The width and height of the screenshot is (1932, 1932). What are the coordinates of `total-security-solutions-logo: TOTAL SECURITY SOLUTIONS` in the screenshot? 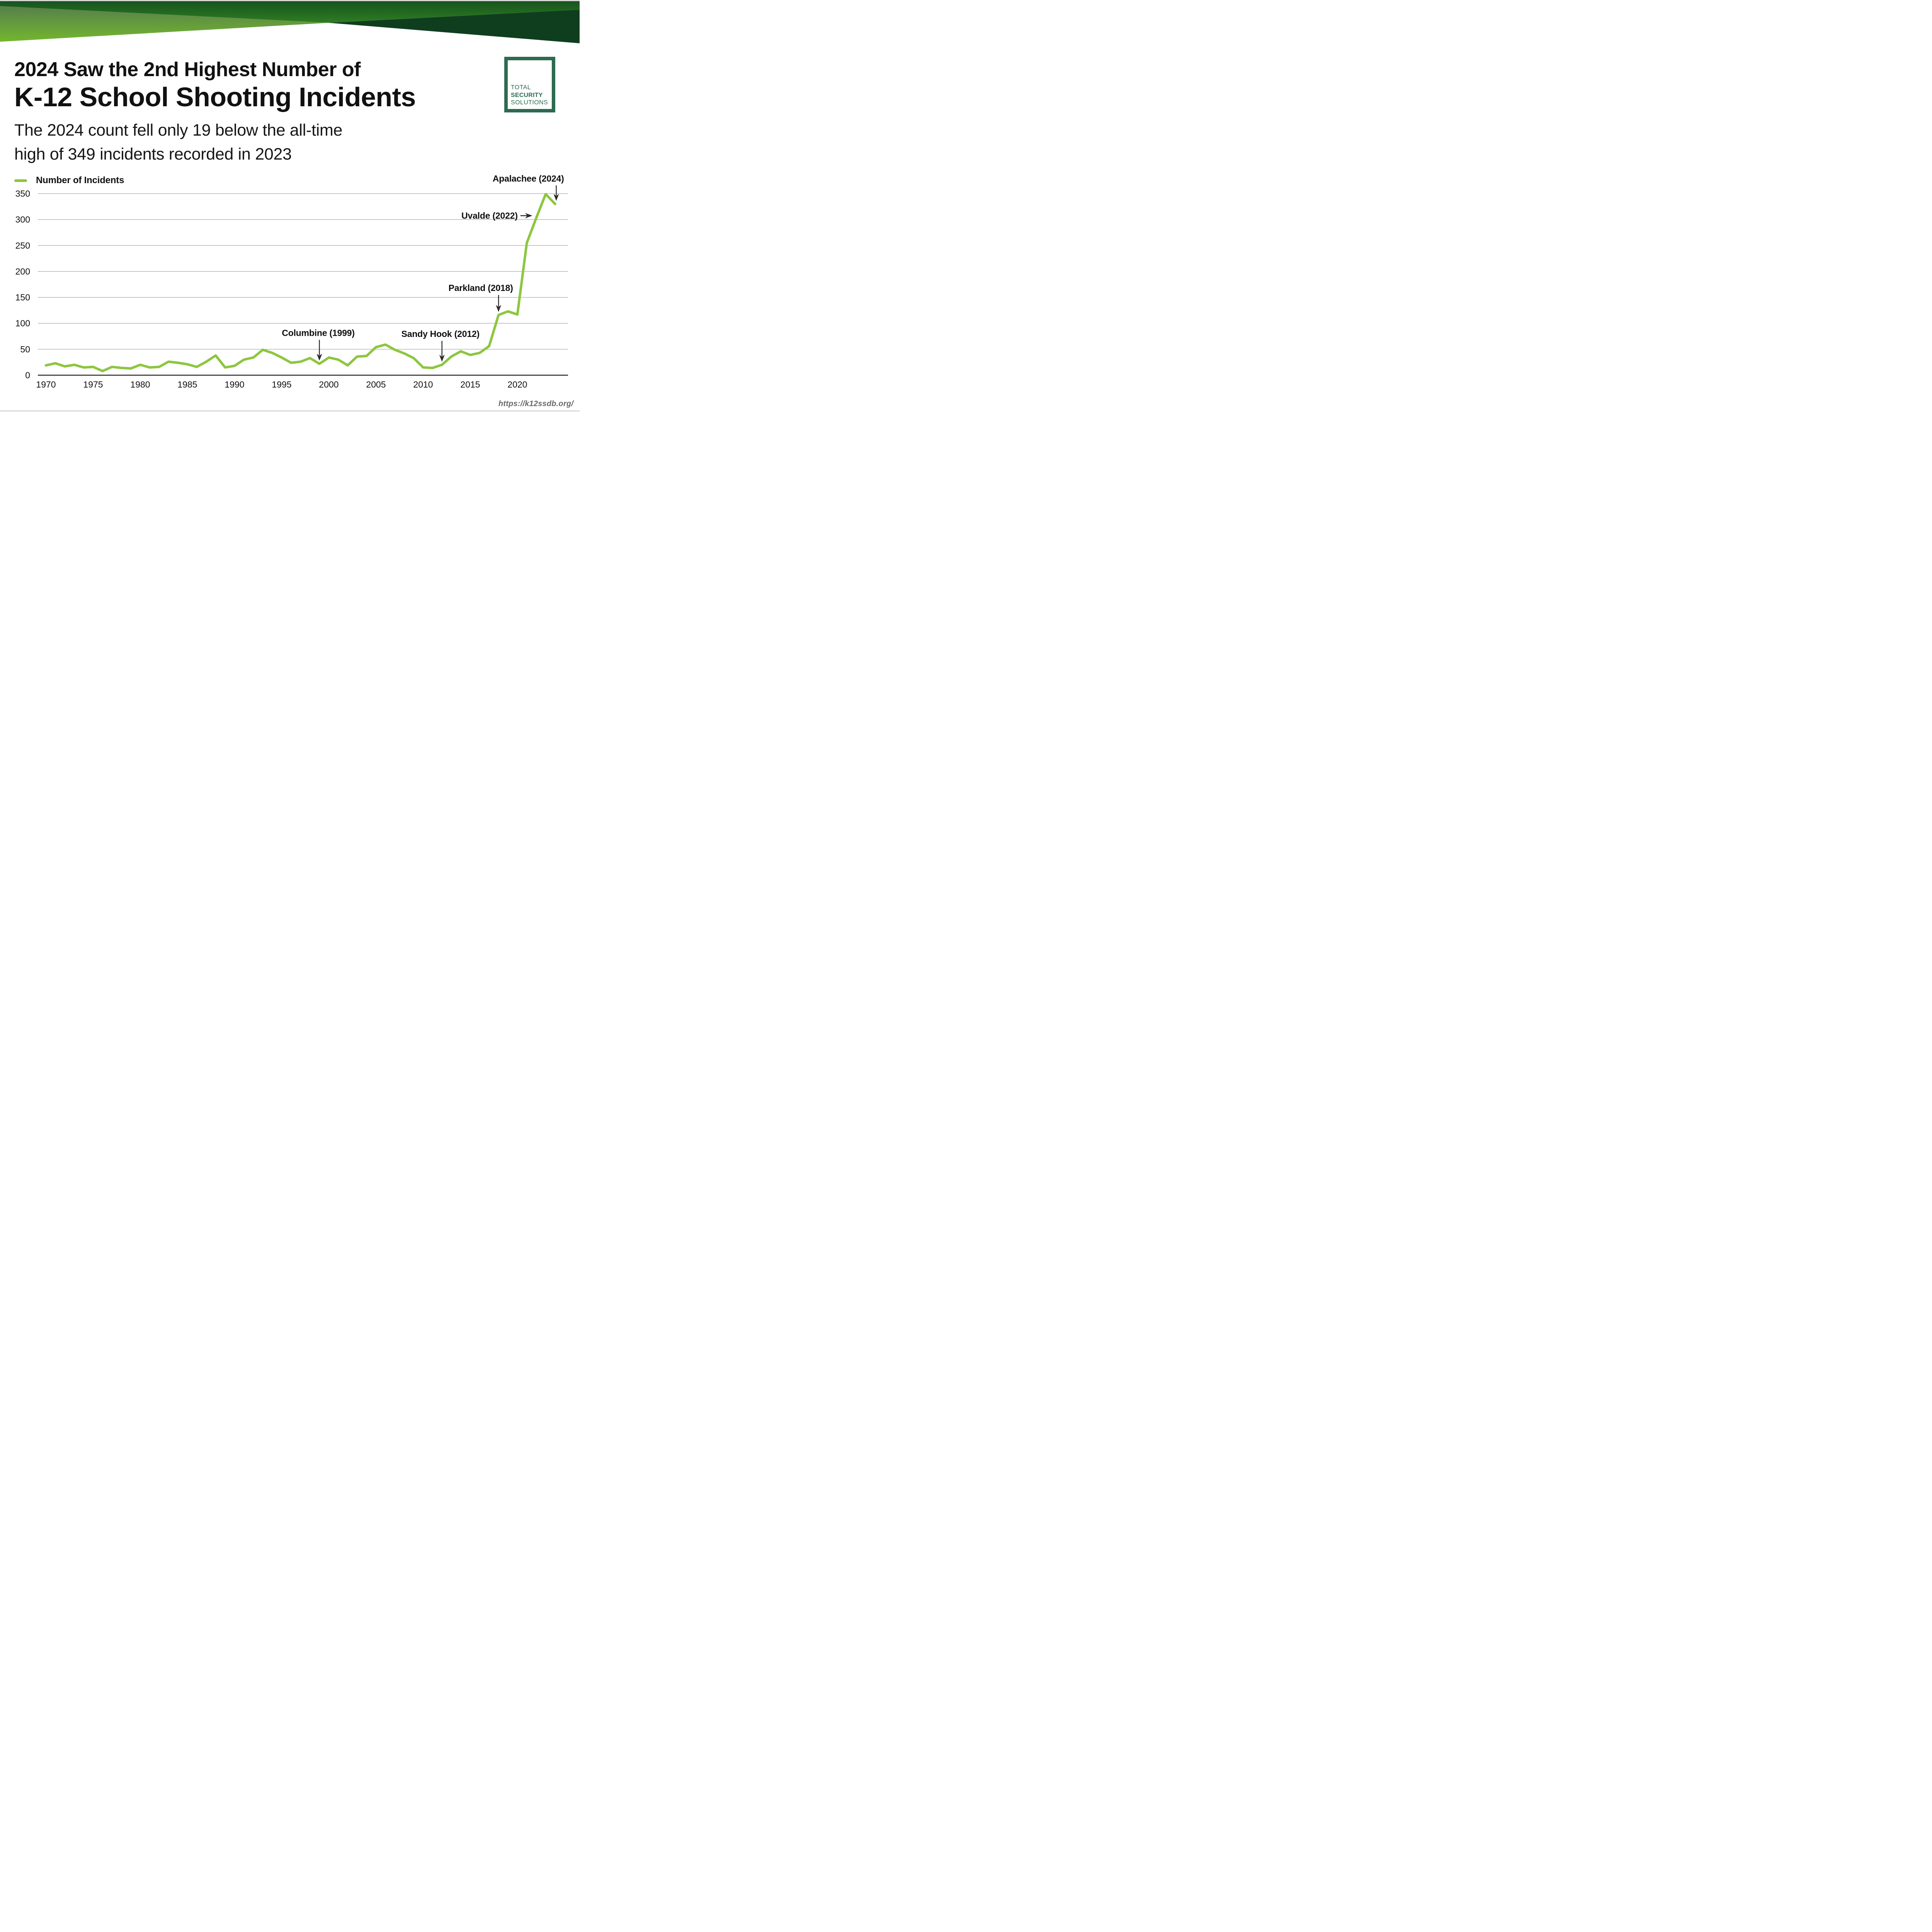 It's located at (529, 85).